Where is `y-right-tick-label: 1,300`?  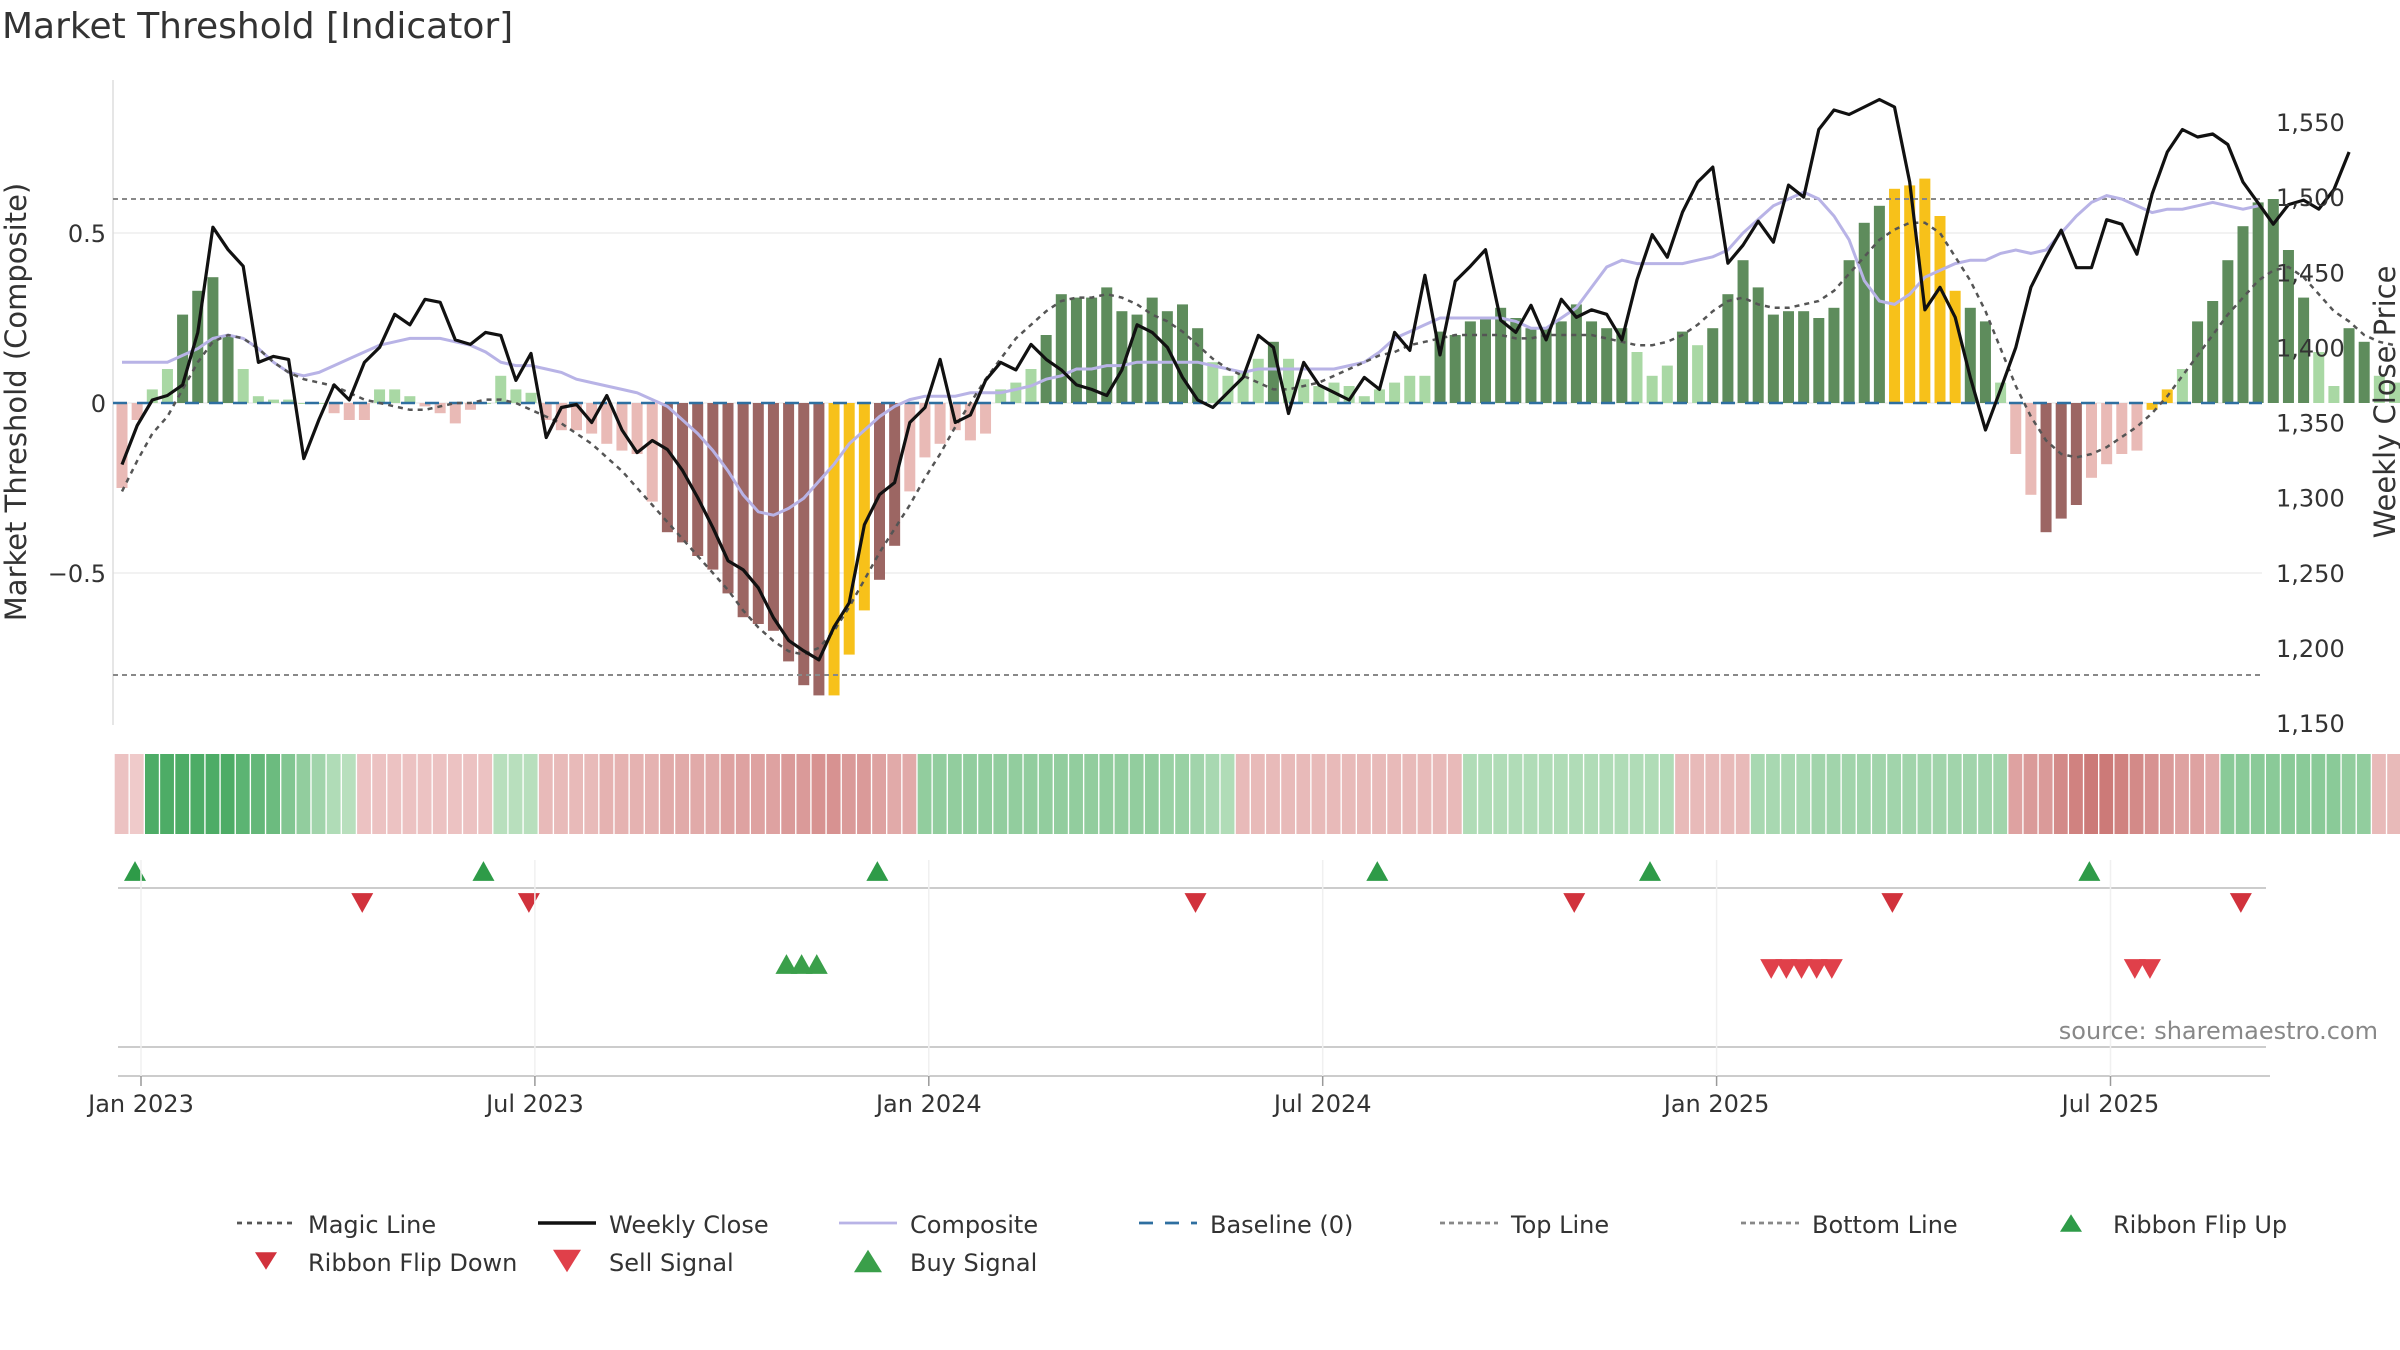
y-right-tick-label: 1,300 is located at coordinates (2310, 499).